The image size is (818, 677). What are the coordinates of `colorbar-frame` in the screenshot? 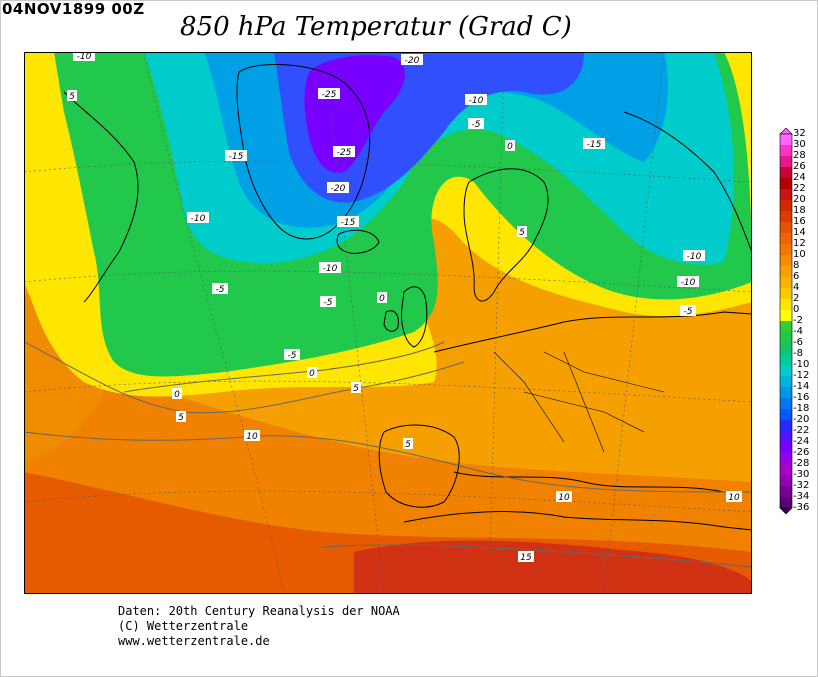 It's located at (786, 321).